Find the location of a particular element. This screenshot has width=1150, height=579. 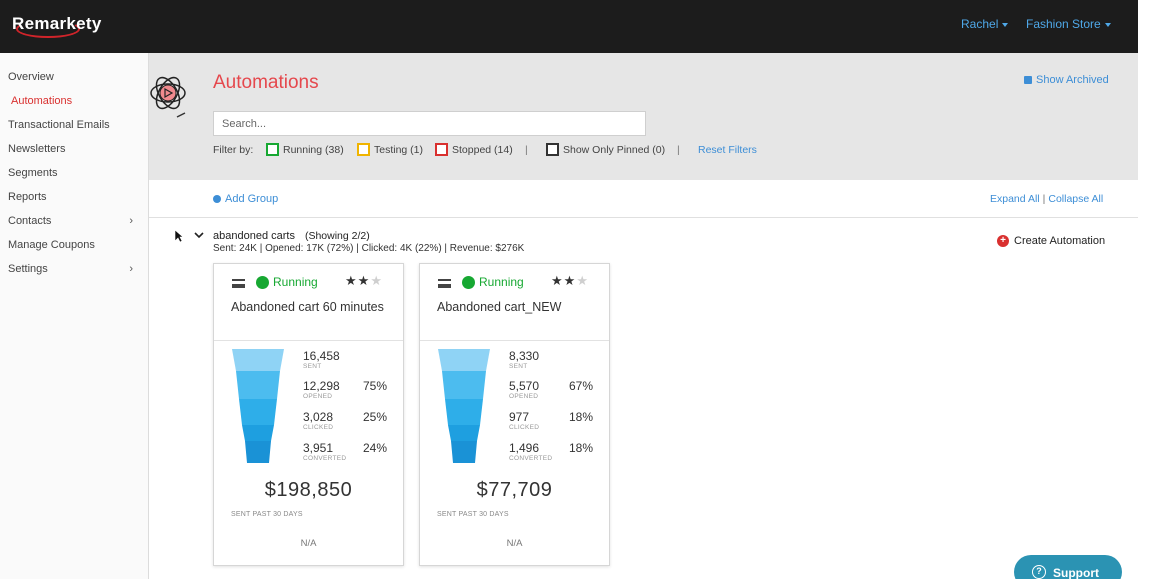

window-edge is located at coordinates (1144, 289).